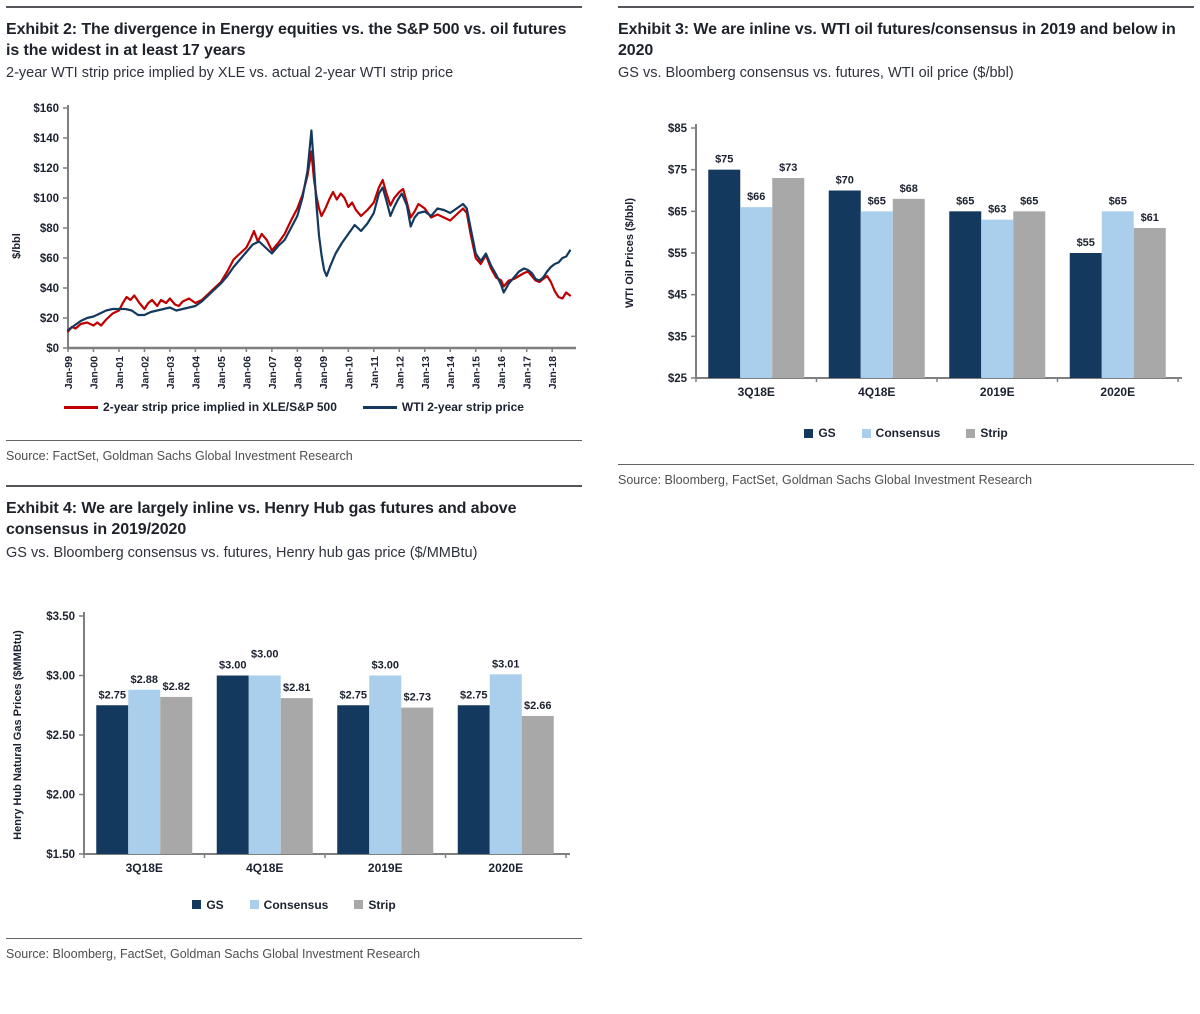  What do you see at coordinates (46, 139) in the screenshot?
I see `svg-text: $140` at bounding box center [46, 139].